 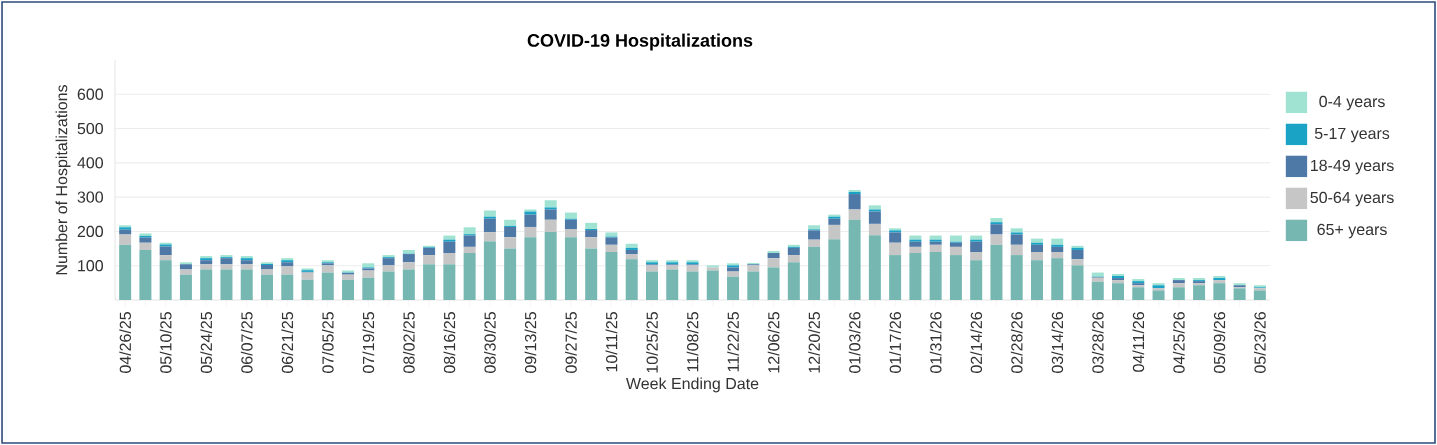 What do you see at coordinates (1016, 343) in the screenshot?
I see `x-tick-label: 02/28/26` at bounding box center [1016, 343].